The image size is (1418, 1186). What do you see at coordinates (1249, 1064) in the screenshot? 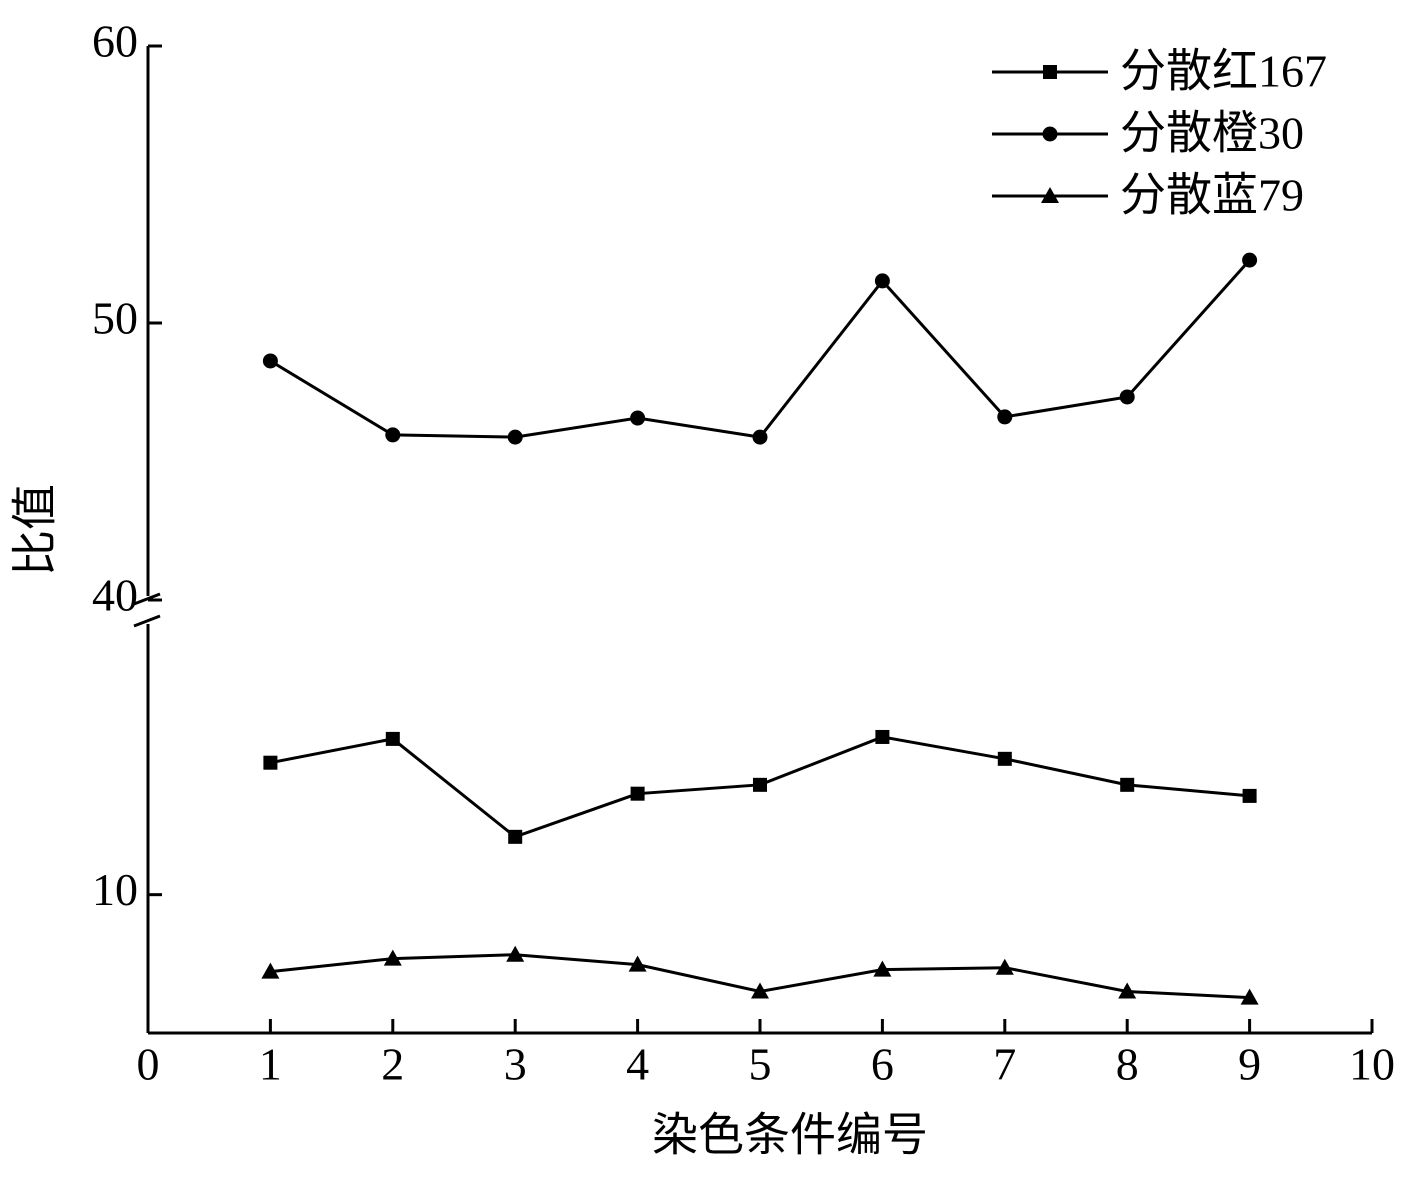
I see `x-tick-label: 9` at bounding box center [1249, 1064].